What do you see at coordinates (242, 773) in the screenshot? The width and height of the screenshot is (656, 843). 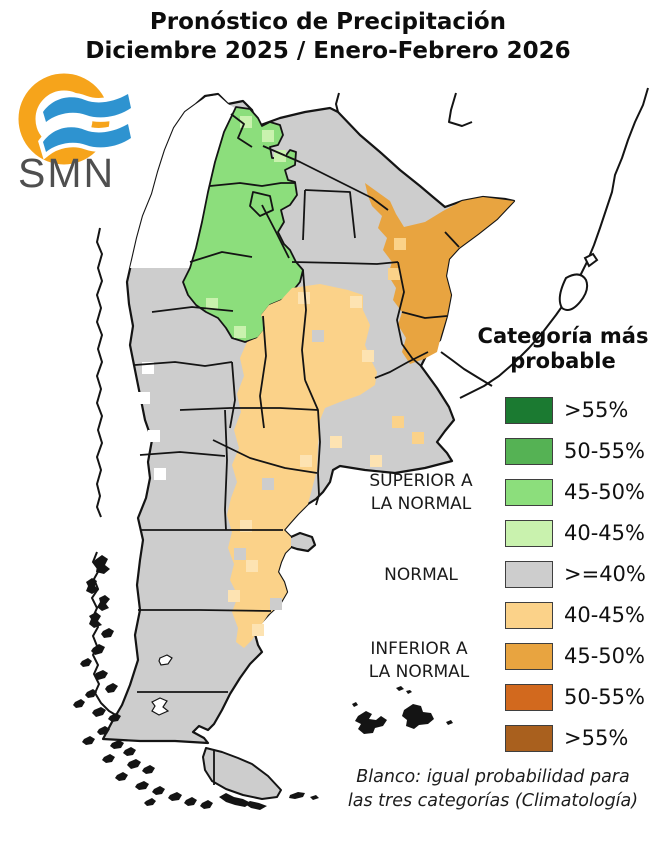 I see `tierra-del-fuego` at bounding box center [242, 773].